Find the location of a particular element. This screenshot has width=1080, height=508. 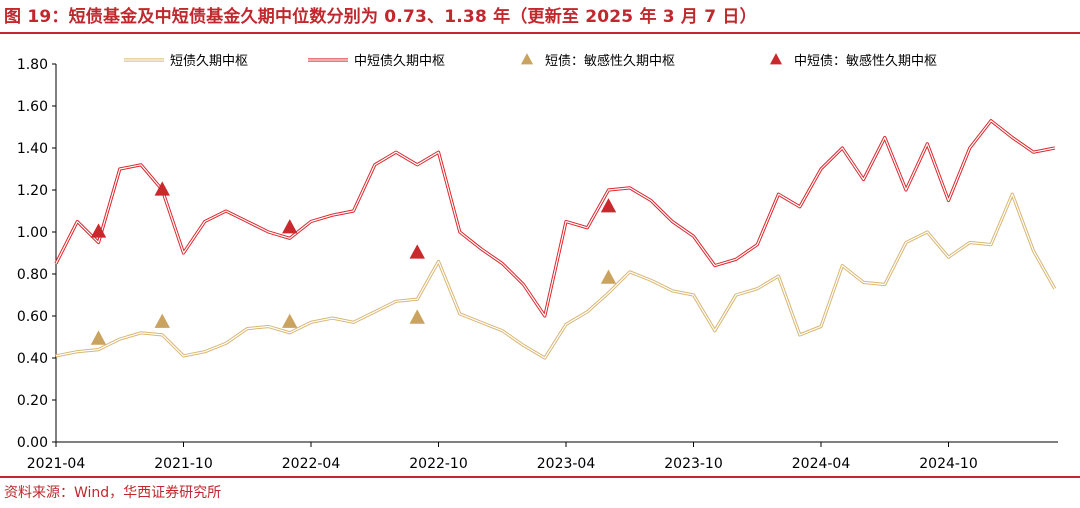

legend-label-short-line: 短债久期中枢 is located at coordinates (209, 61).